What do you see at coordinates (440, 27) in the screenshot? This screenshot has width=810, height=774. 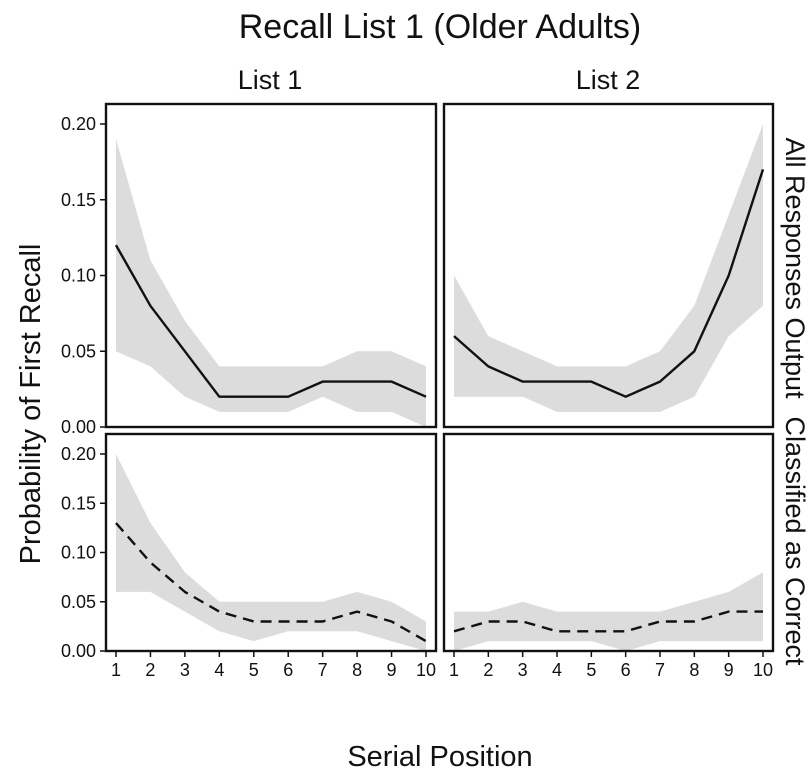 I see `chart-title: Recall List 1 (Older Adults)` at bounding box center [440, 27].